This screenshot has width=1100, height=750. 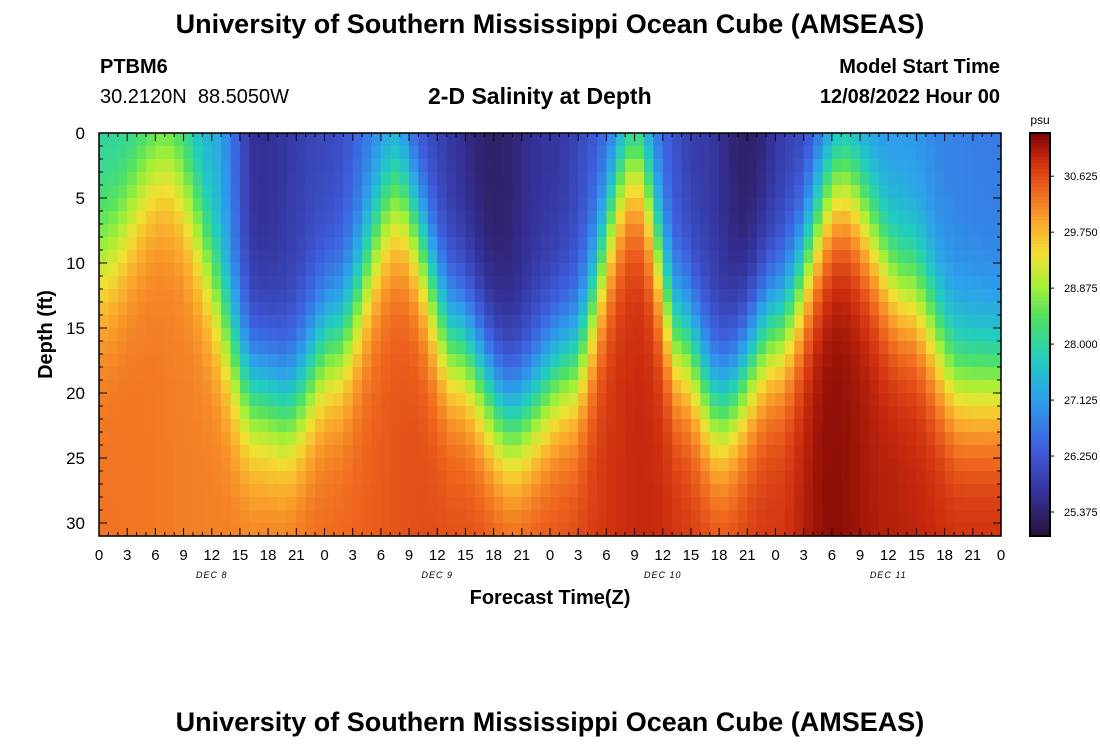 What do you see at coordinates (1040, 334) in the screenshot?
I see `colorbar-frame` at bounding box center [1040, 334].